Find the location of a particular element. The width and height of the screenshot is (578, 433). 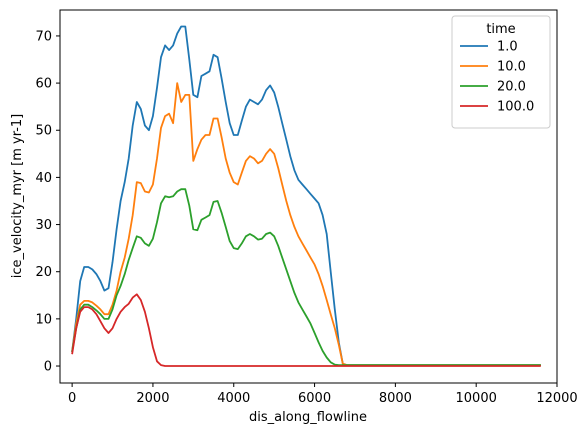

x-tick-label: 2000 is located at coordinates (152, 398).